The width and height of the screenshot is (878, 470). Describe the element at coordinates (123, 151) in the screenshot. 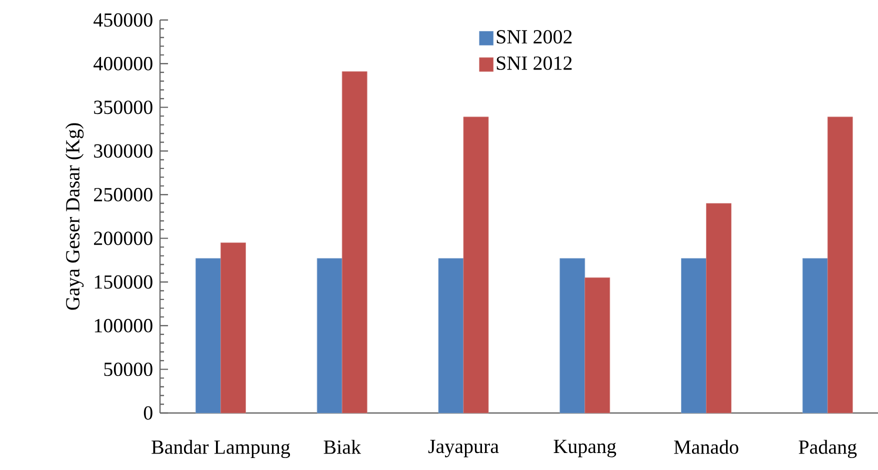

I see `y-tick-label: 300000` at that location.